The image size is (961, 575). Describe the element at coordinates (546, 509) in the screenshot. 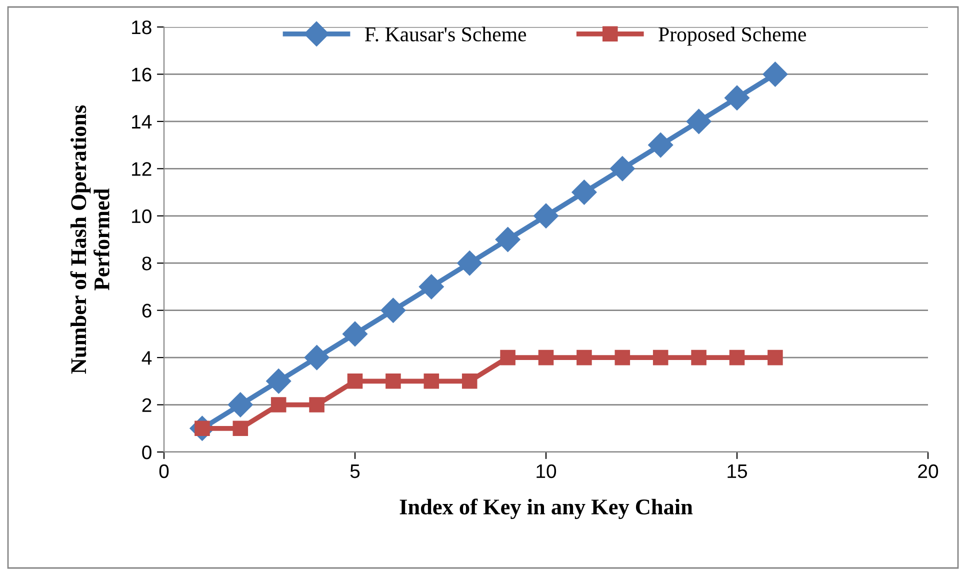

I see `x-axis-title: Index of Key in any Key Chain` at that location.